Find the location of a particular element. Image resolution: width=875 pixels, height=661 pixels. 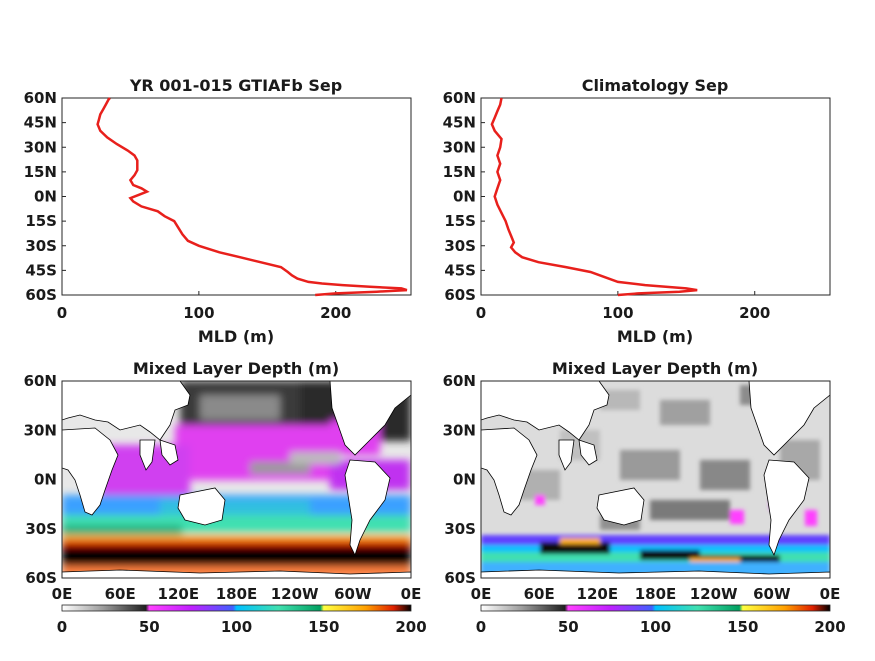

chart-title: YR 001-015 GTIAFb Sep is located at coordinates (235, 85).